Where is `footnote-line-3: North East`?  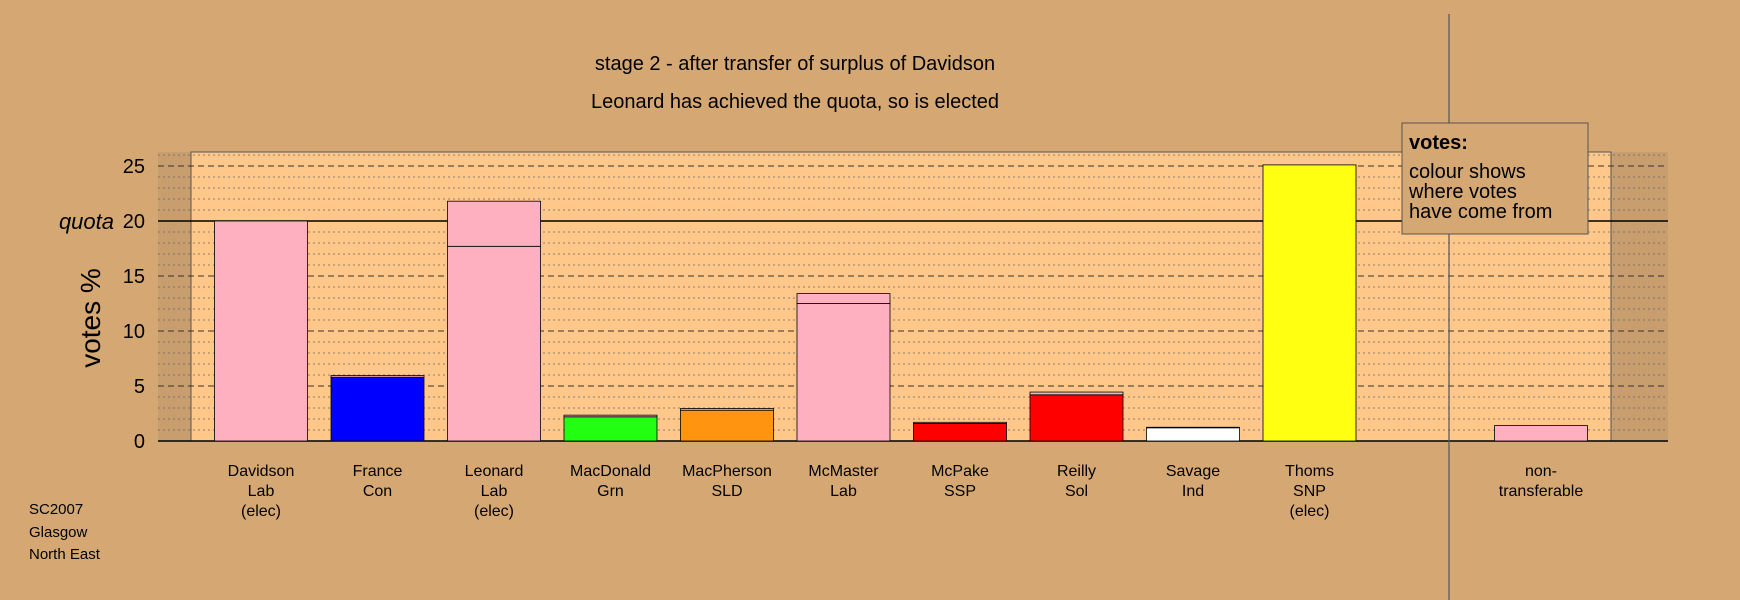 footnote-line-3: North East is located at coordinates (65, 554).